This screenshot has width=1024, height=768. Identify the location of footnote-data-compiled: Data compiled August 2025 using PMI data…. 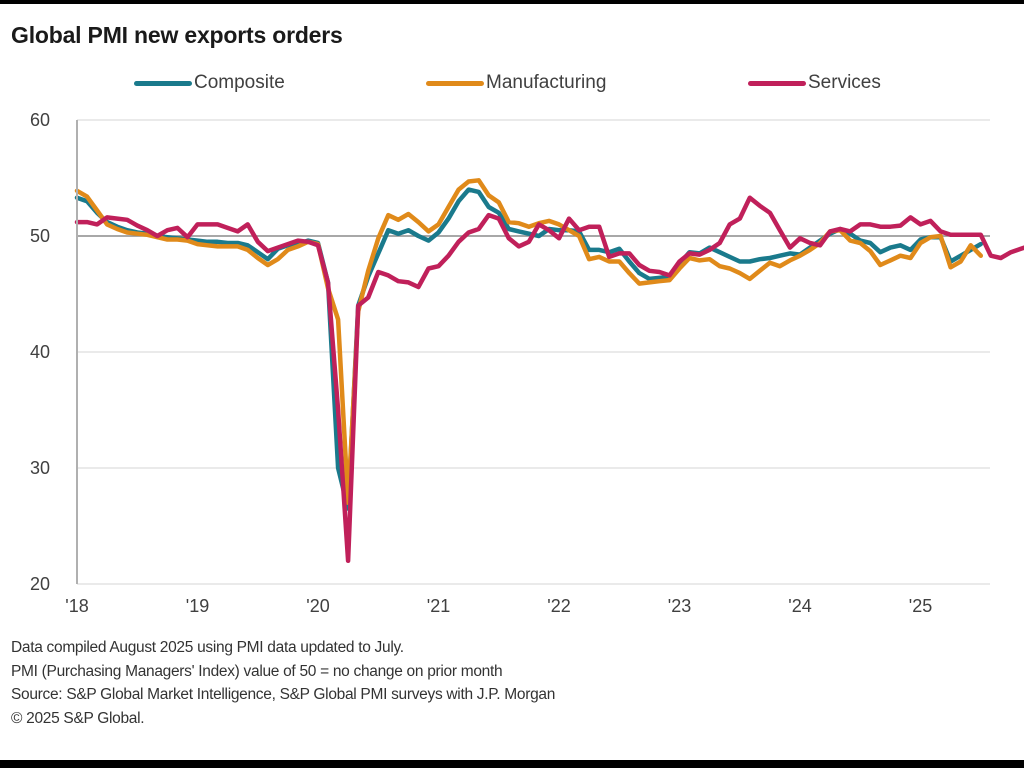
(207, 647).